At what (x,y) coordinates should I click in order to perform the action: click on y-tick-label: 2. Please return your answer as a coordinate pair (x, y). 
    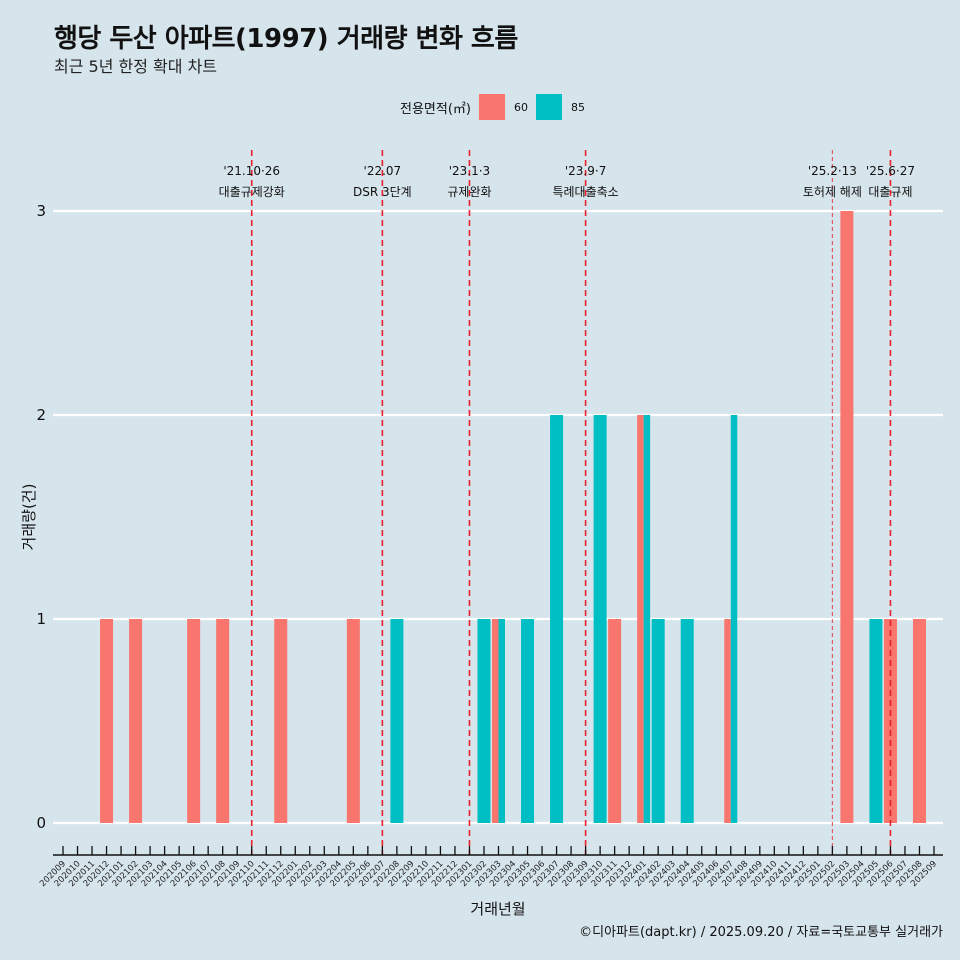
    Looking at the image, I should click on (41, 415).